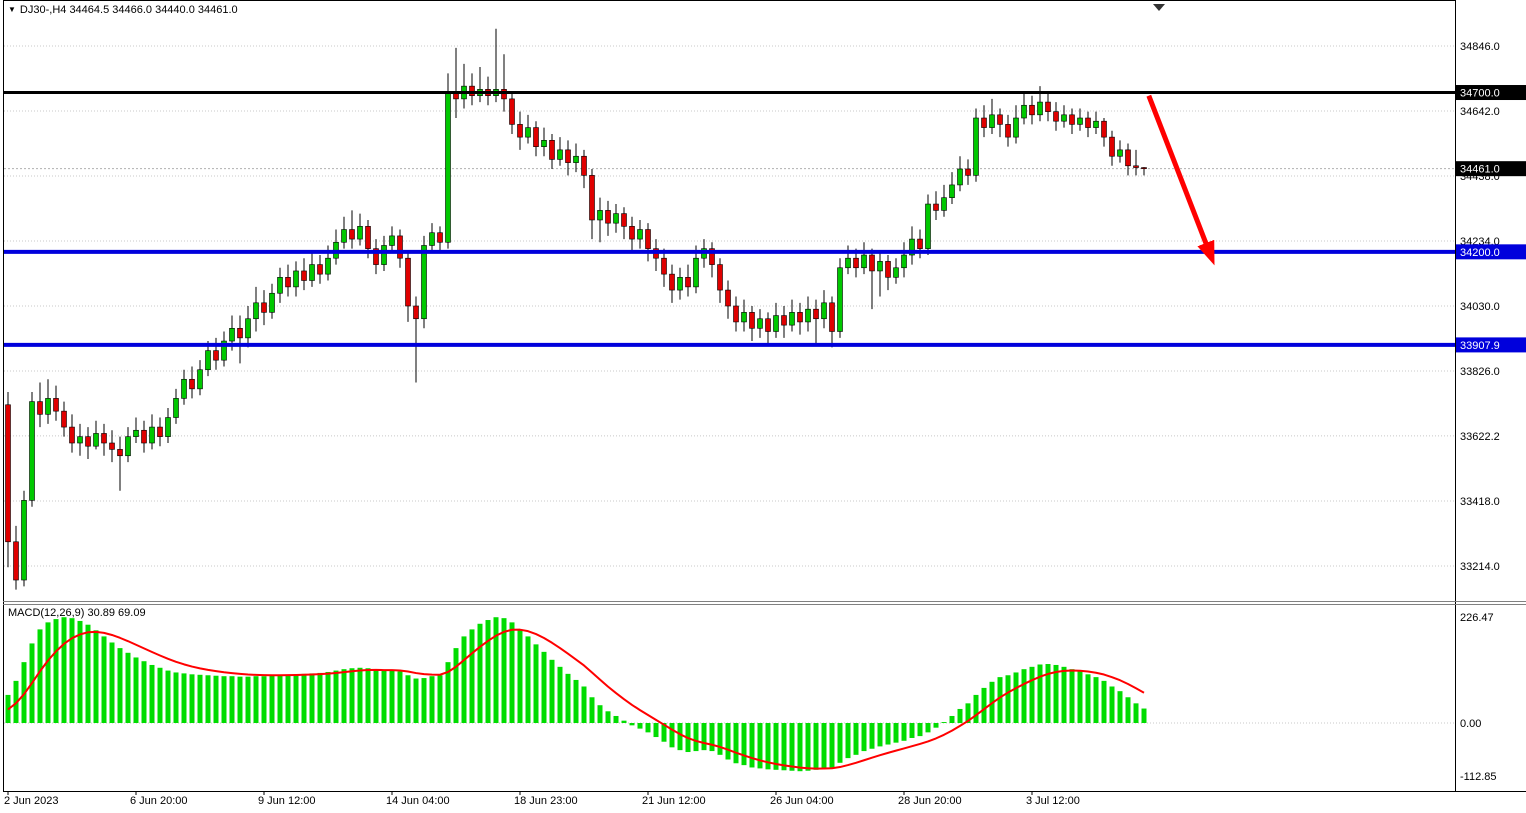  I want to click on time-axis-label: 14 Jun 04:00, so click(418, 801).